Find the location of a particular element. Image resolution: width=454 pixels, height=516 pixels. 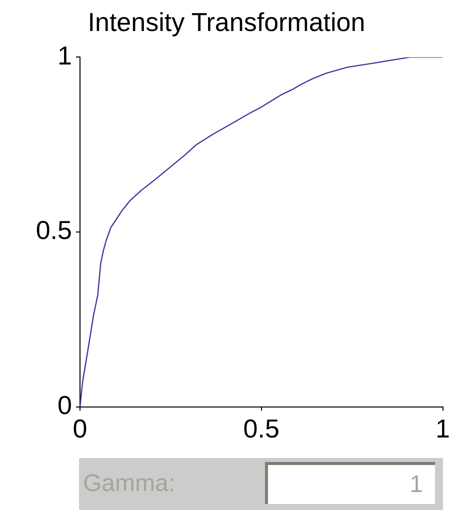

x-tick-label: 0.5 is located at coordinates (261, 429).